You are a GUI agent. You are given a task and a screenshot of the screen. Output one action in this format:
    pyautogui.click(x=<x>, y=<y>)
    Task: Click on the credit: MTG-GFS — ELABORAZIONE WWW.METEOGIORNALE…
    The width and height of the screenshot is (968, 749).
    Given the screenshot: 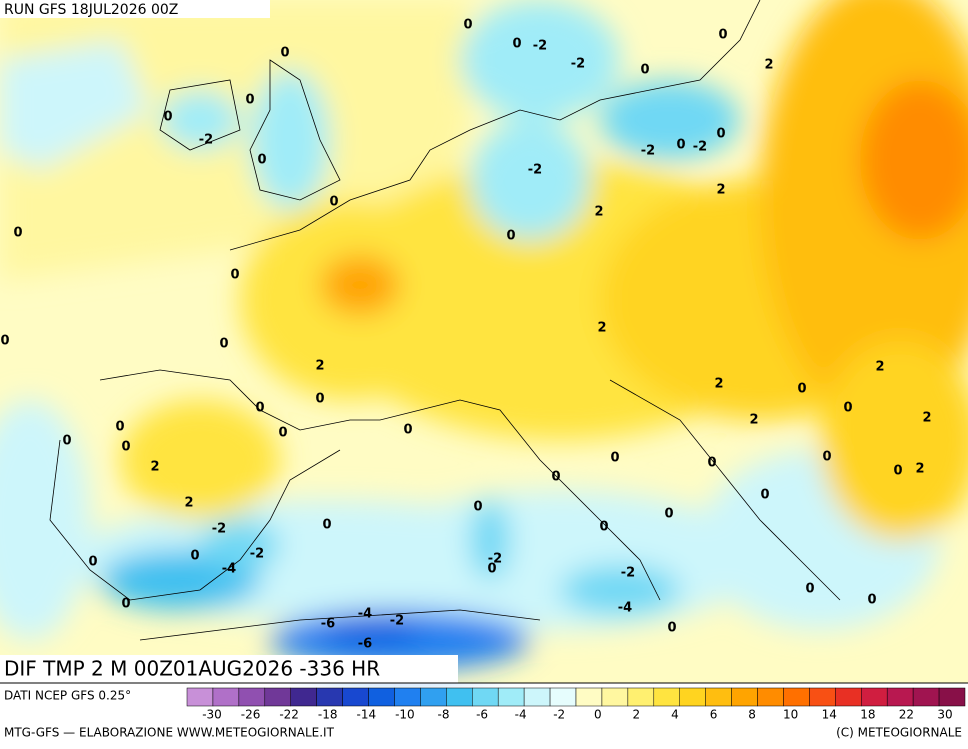 What is the action you would take?
    pyautogui.click(x=169, y=733)
    